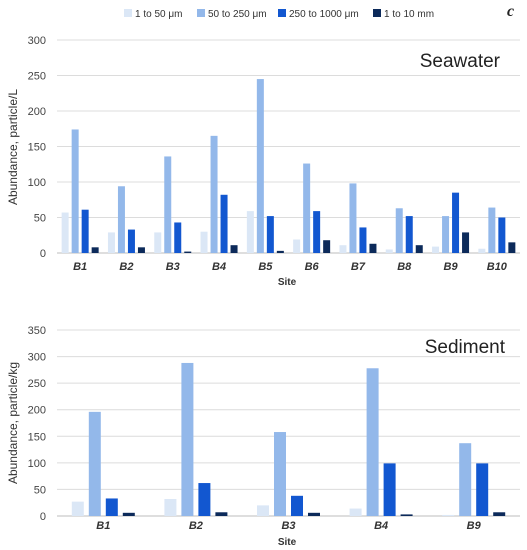 This screenshot has width=527, height=550. I want to click on x-tick-label: B10, so click(497, 267).